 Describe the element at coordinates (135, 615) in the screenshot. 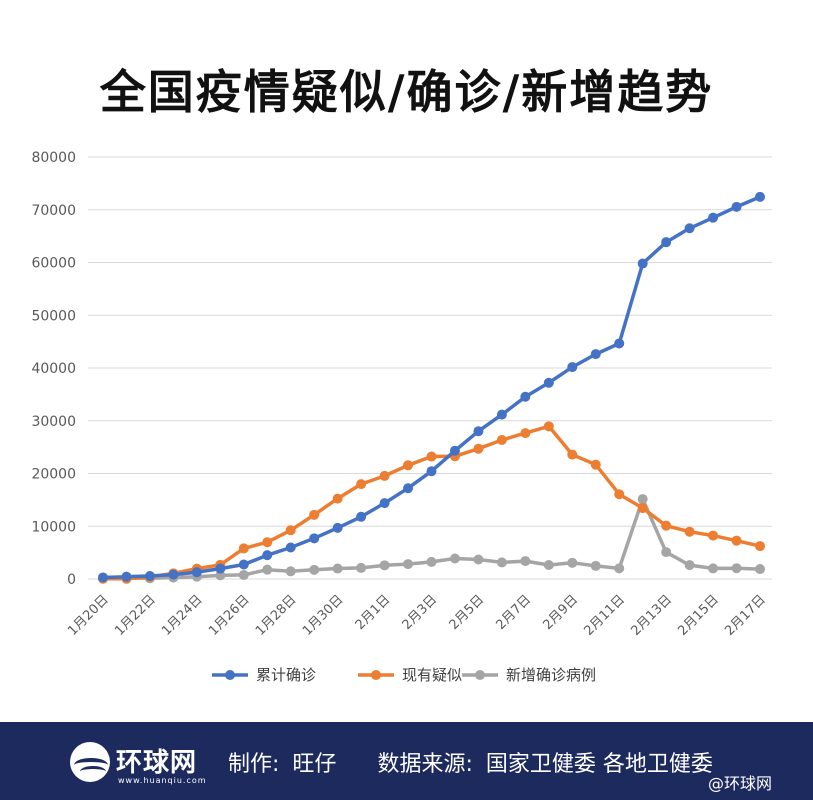

I see `x-tick-label: 1月22日` at that location.